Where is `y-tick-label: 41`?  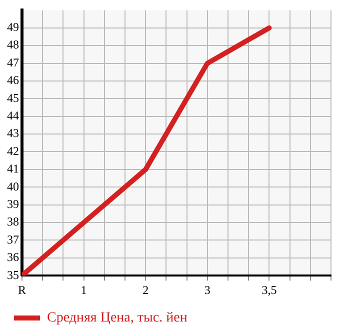
y-tick-label: 41 is located at coordinates (13, 169).